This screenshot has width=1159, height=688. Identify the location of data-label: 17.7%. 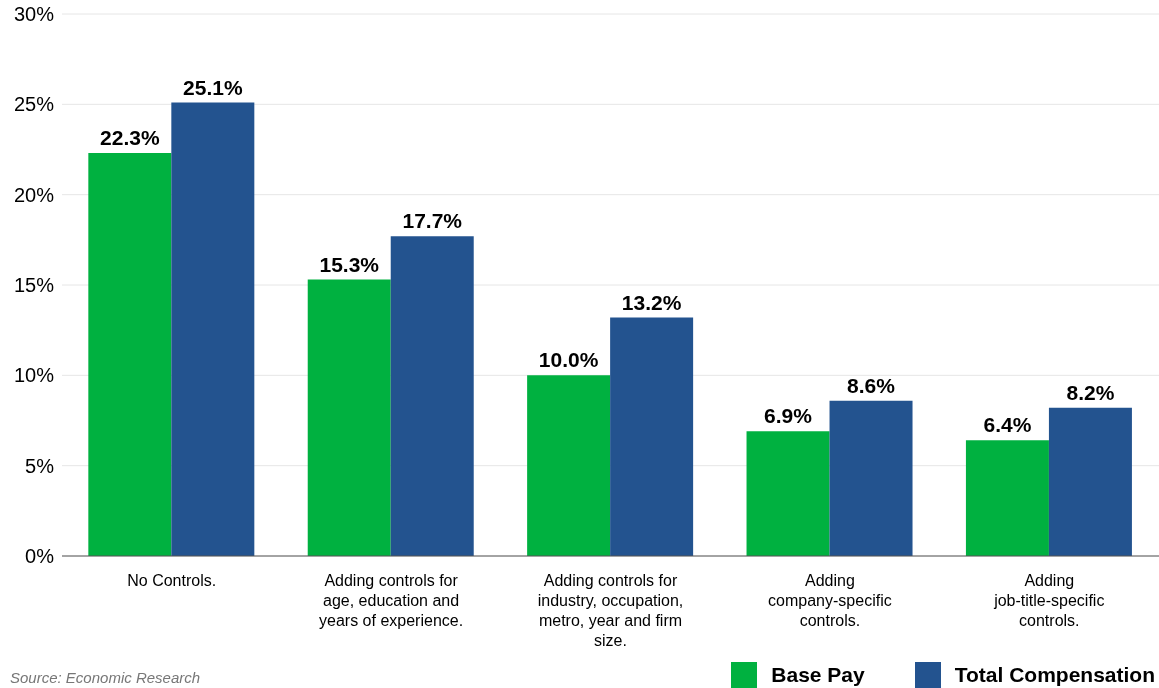
(432, 221).